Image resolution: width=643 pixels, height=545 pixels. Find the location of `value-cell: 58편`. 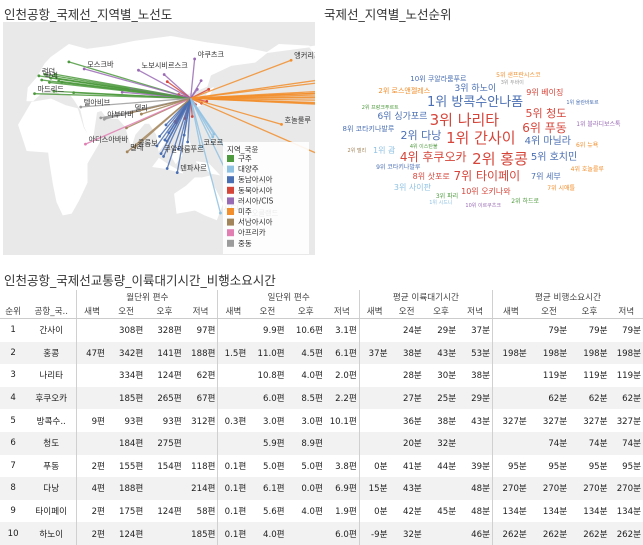

value-cell: 58편 is located at coordinates (201, 511).